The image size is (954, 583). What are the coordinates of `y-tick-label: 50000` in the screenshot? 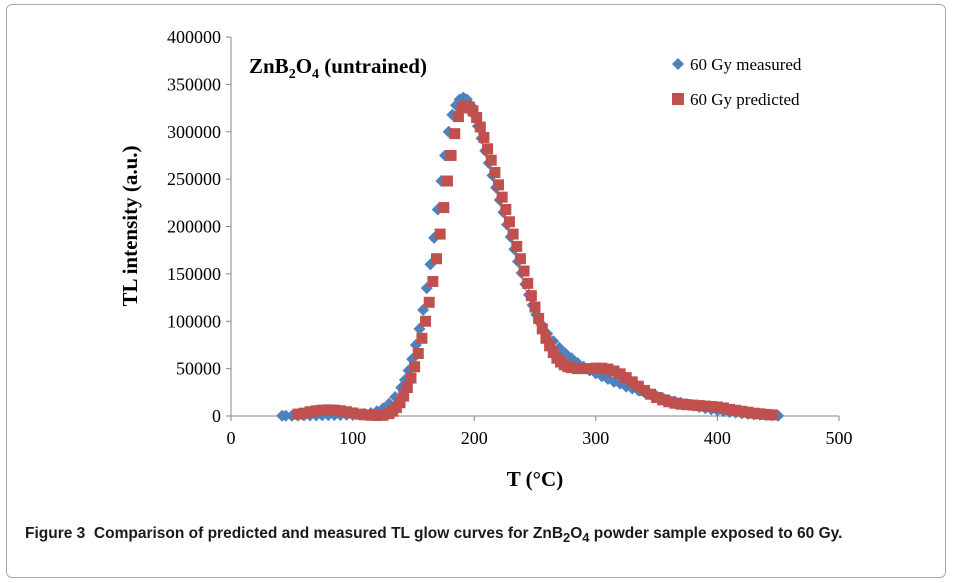 It's located at (198, 369).